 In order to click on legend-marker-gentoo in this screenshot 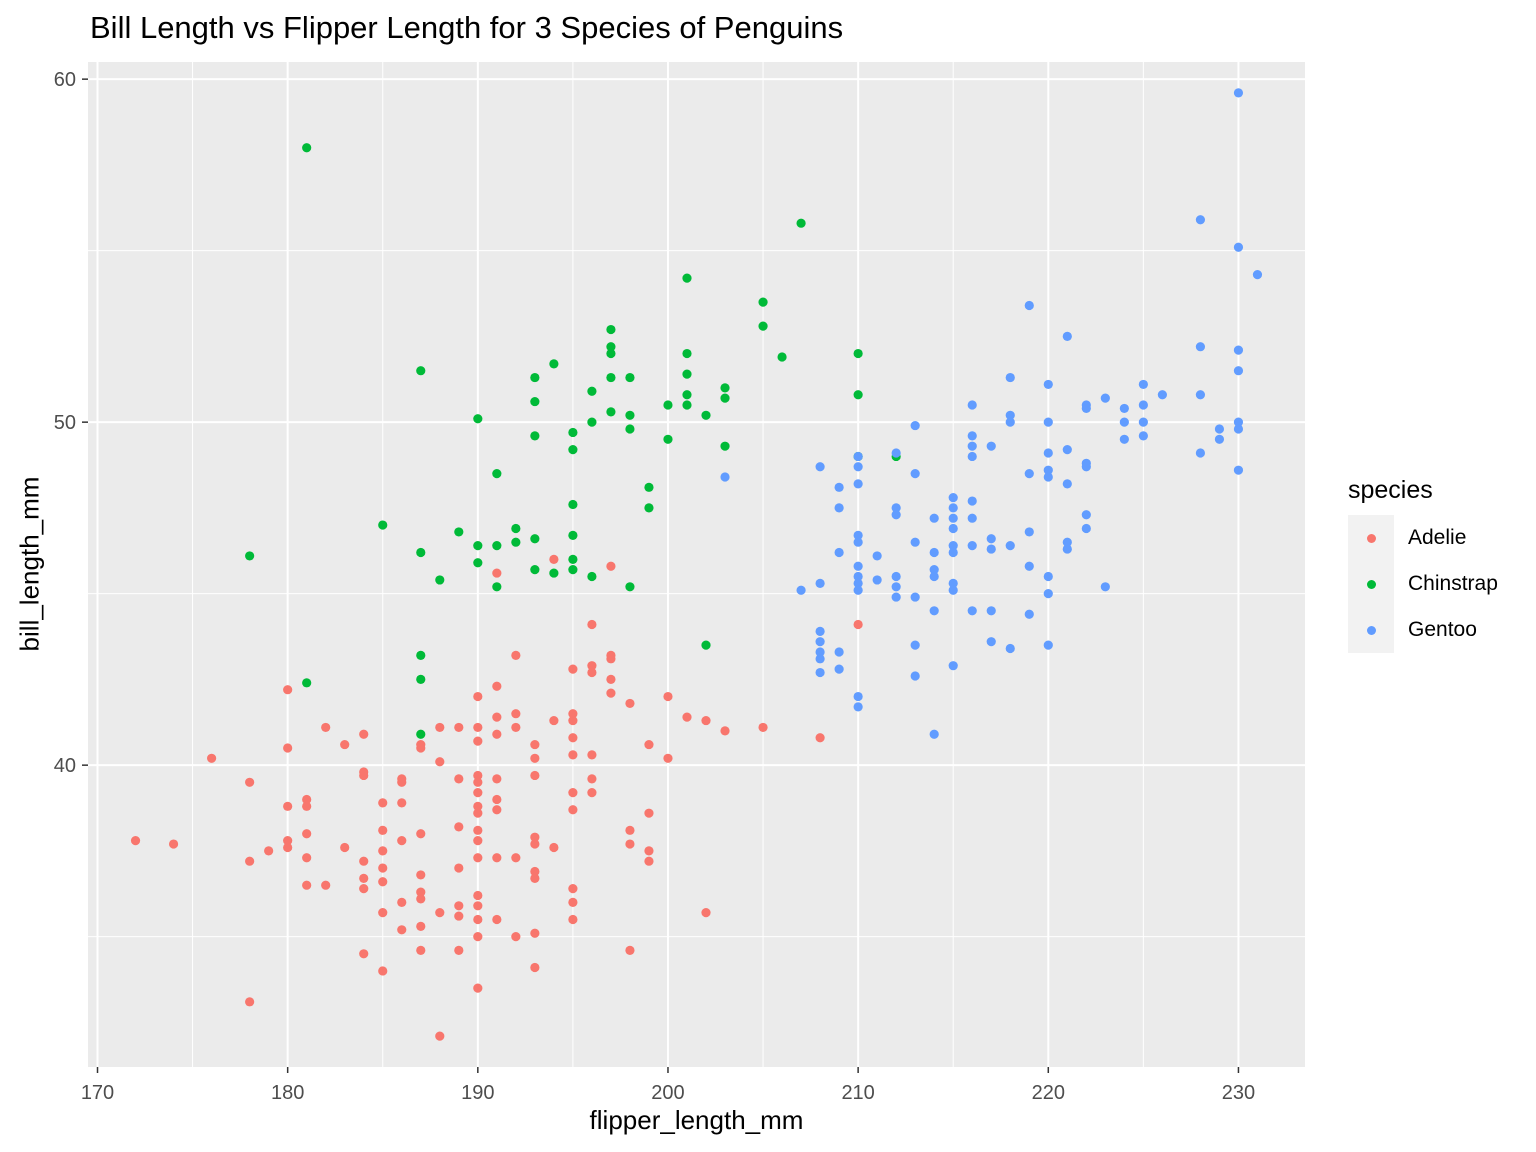, I will do `click(1371, 630)`.